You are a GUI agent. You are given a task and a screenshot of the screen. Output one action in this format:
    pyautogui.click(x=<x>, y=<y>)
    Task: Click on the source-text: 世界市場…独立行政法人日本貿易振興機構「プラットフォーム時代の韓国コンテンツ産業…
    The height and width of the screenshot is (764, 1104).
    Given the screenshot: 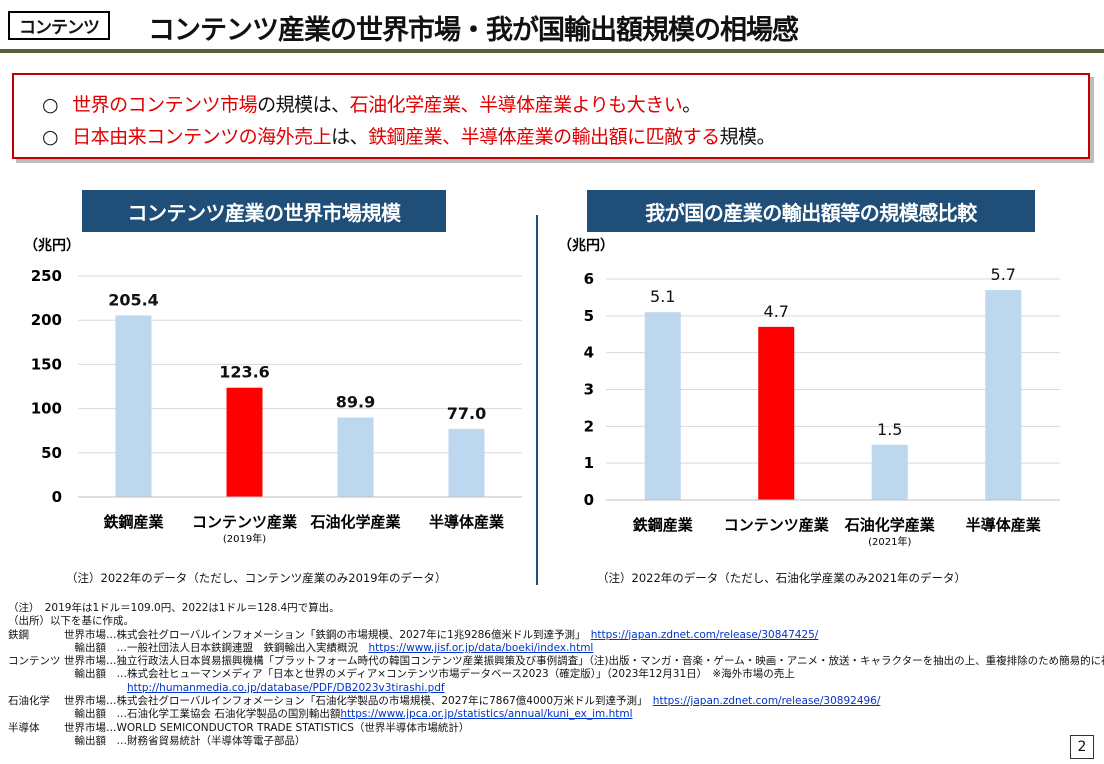 What is the action you would take?
    pyautogui.click(x=584, y=661)
    